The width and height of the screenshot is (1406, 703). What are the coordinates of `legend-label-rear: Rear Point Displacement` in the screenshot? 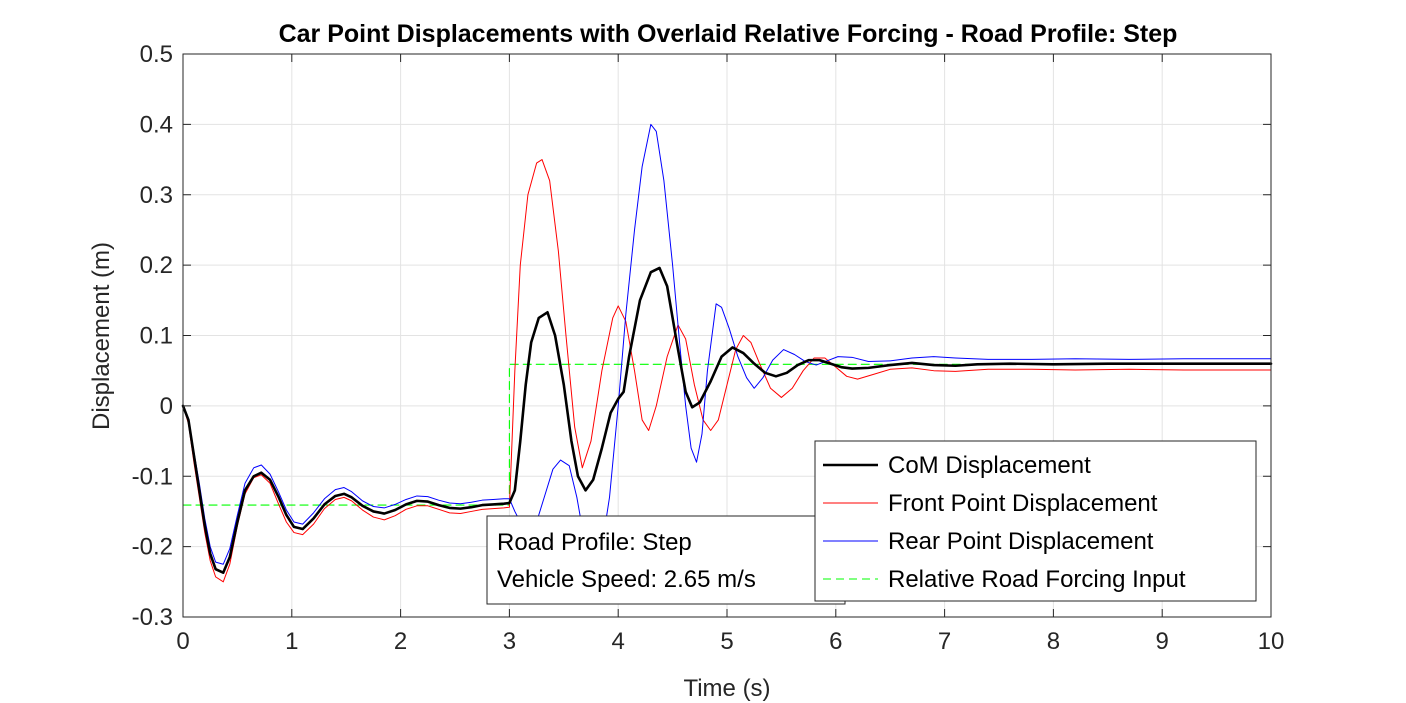 It's located at (1021, 541).